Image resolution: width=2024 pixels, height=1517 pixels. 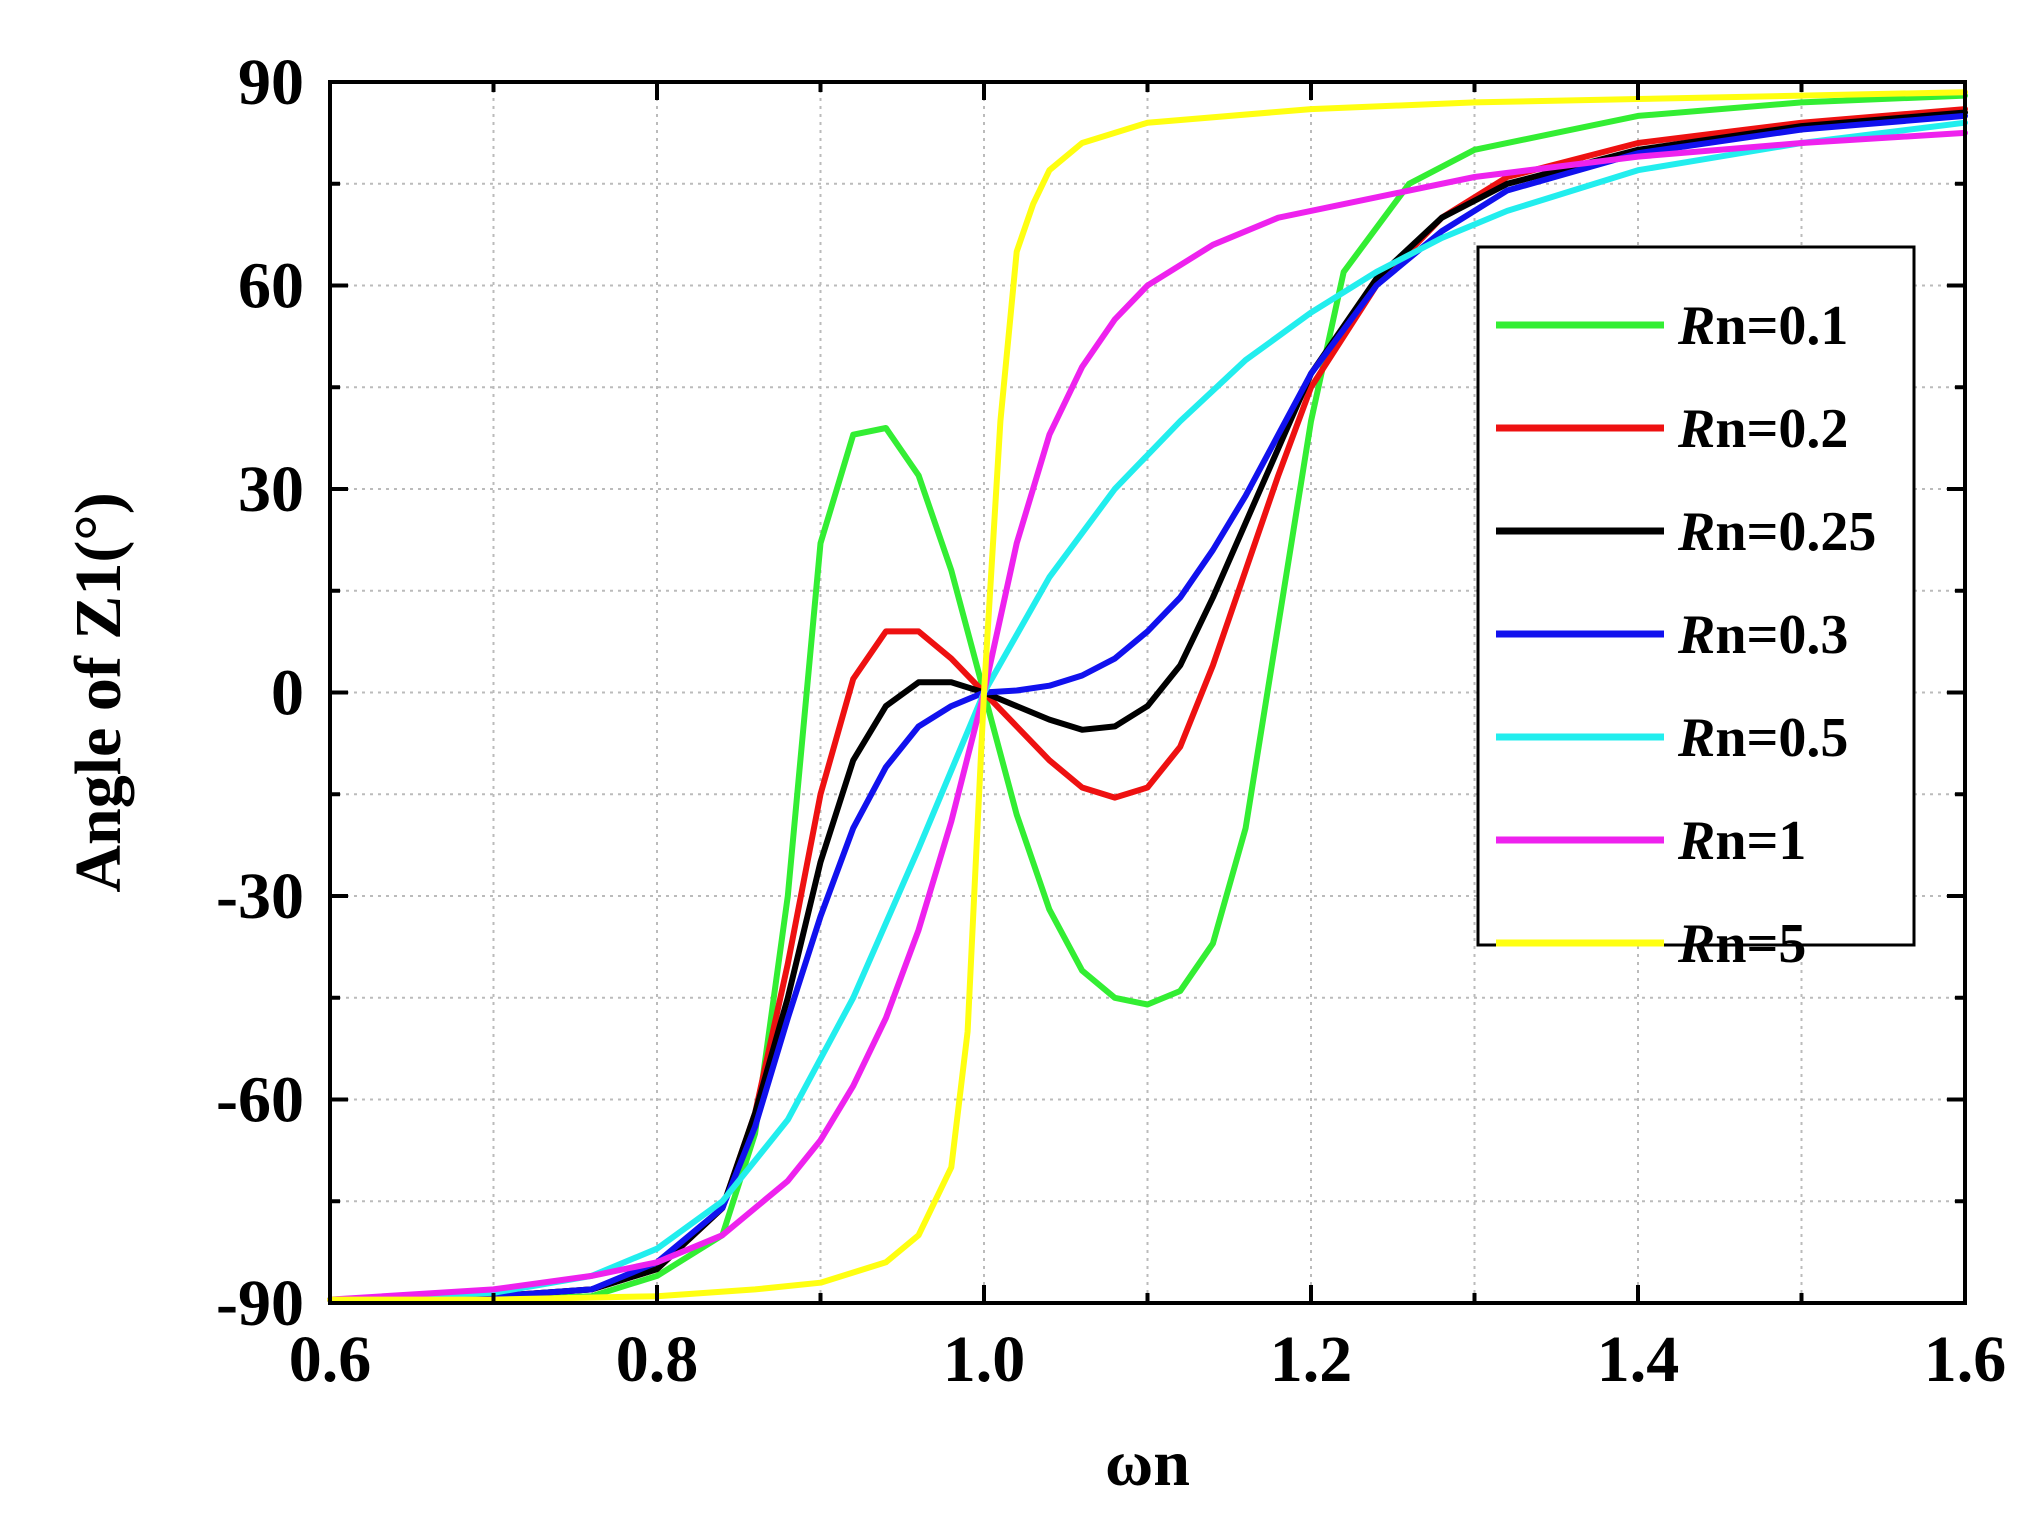 I want to click on x-tick-labels: 0.6 0.8 1.0 1.2 1.4 1.6, so click(x=1148, y=1359).